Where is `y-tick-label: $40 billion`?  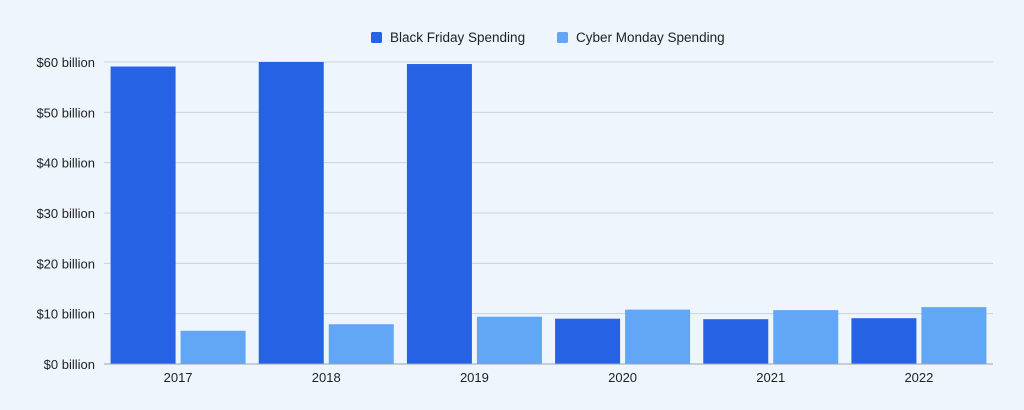 y-tick-label: $40 billion is located at coordinates (65, 163).